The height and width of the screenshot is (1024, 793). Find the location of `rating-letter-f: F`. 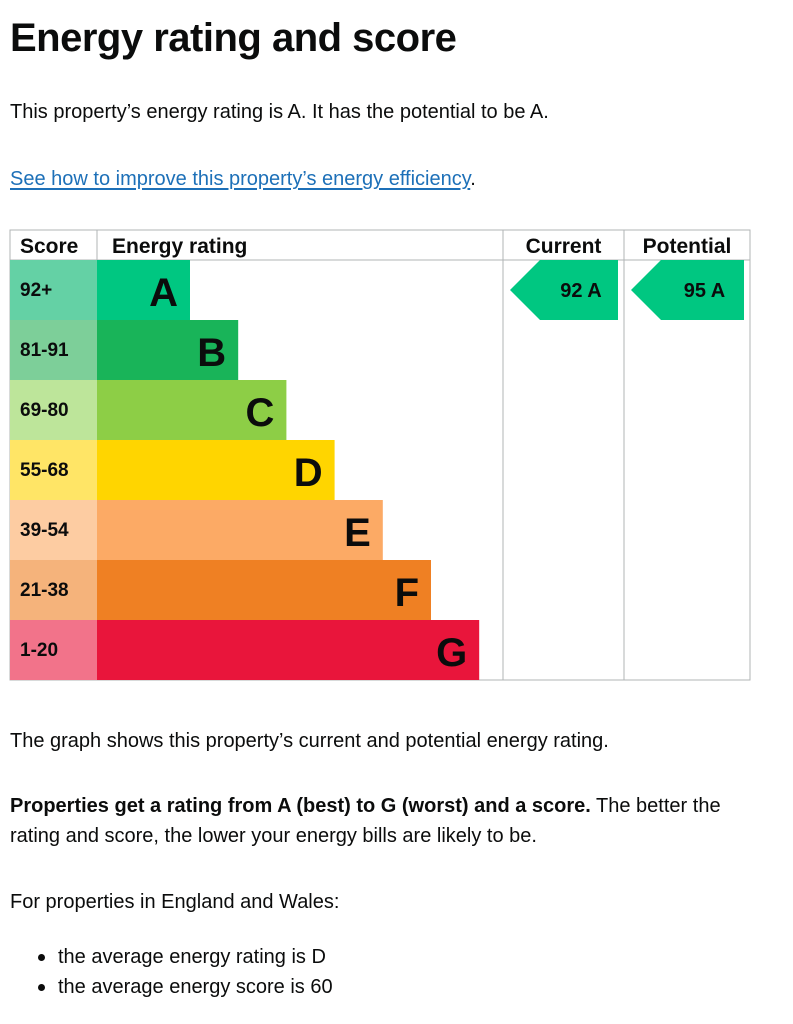

rating-letter-f: F is located at coordinates (407, 593).